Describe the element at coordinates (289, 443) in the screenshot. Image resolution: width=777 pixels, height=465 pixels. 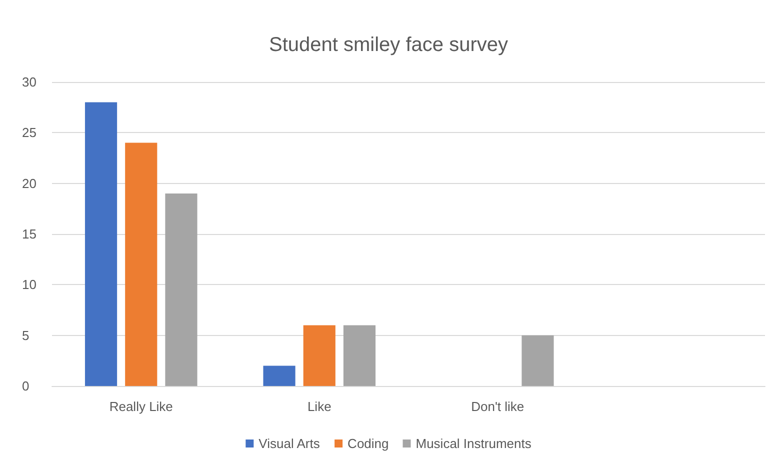
I see `legend-label: Visual Arts` at that location.